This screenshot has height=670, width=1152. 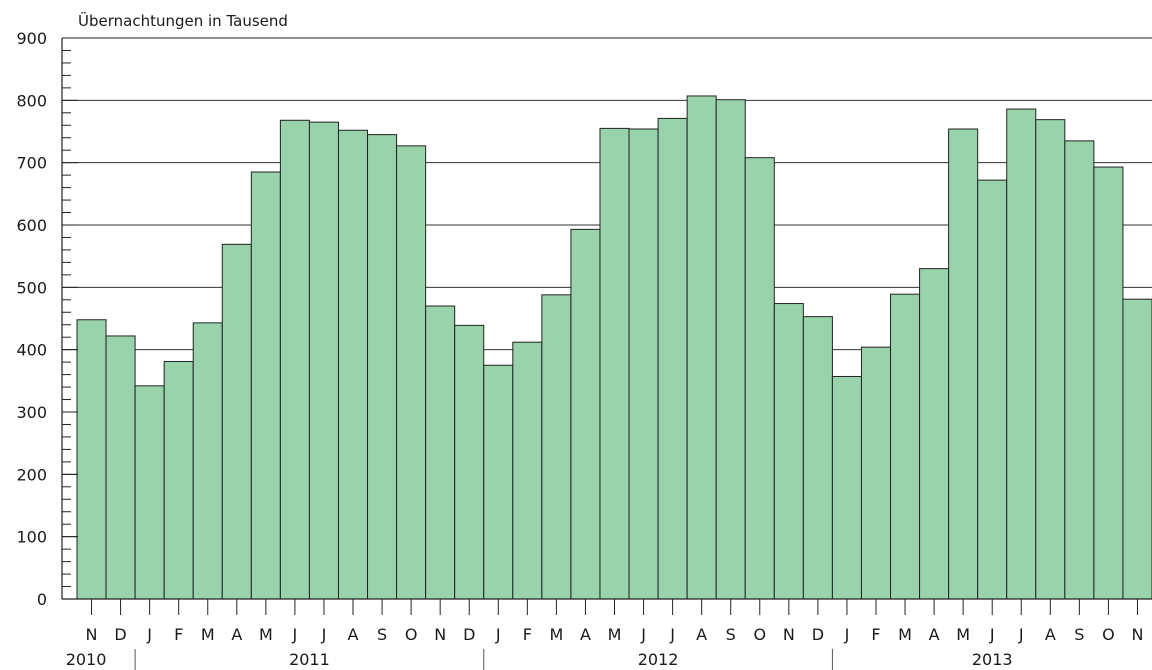 I want to click on year-label: 2012, so click(x=658, y=659).